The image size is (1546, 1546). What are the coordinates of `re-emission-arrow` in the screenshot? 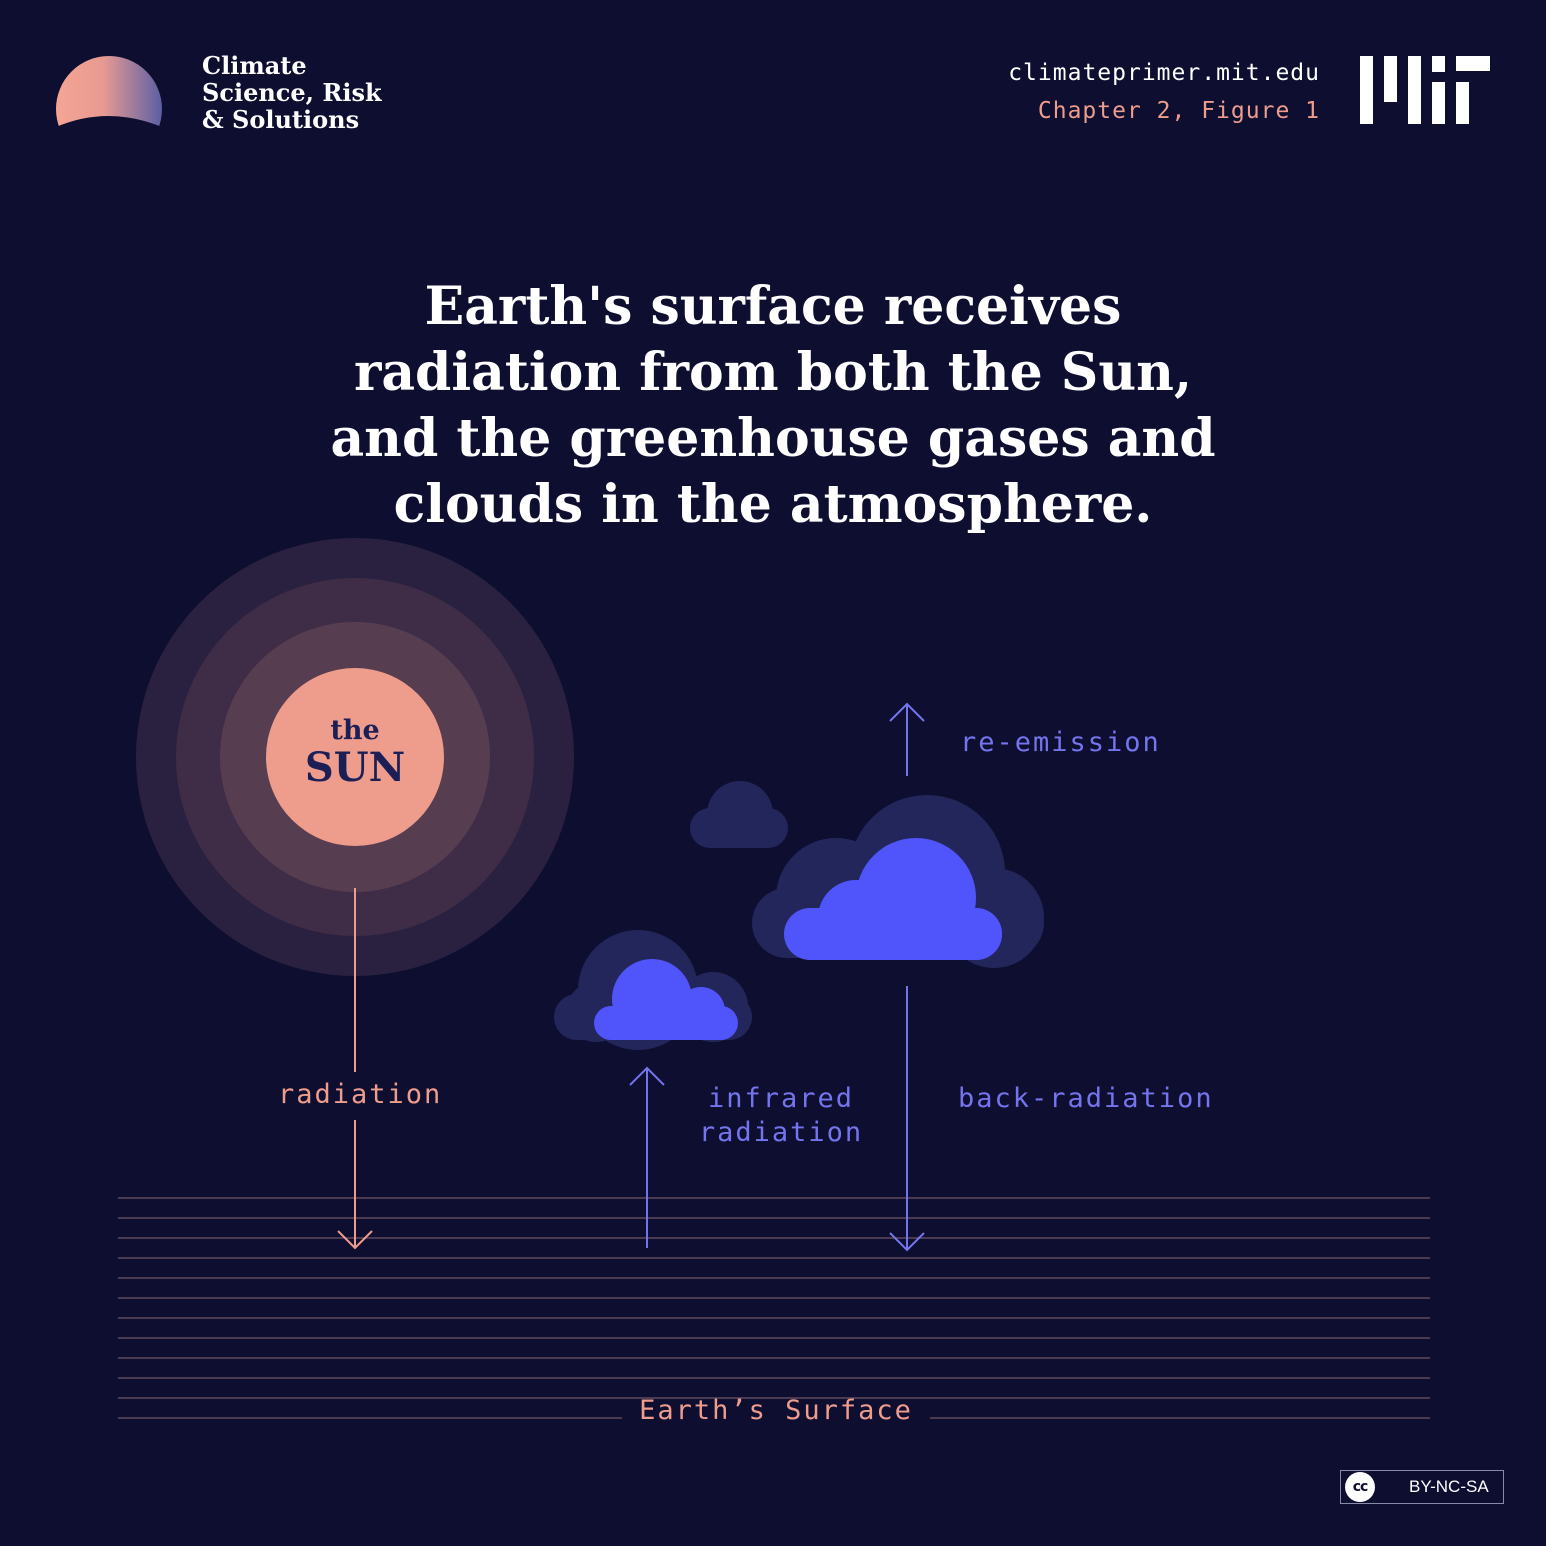 It's located at (907, 739).